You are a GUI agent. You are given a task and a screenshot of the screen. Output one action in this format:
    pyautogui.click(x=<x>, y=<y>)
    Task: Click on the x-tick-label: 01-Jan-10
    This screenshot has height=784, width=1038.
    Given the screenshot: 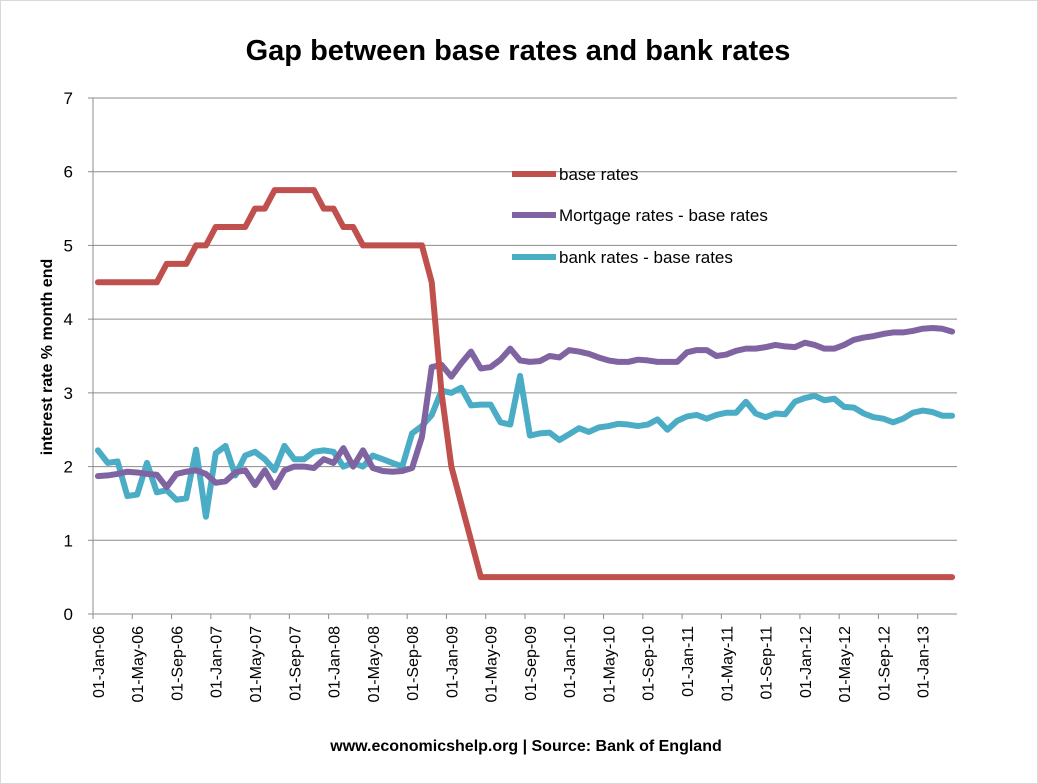 What is the action you would take?
    pyautogui.click(x=570, y=662)
    